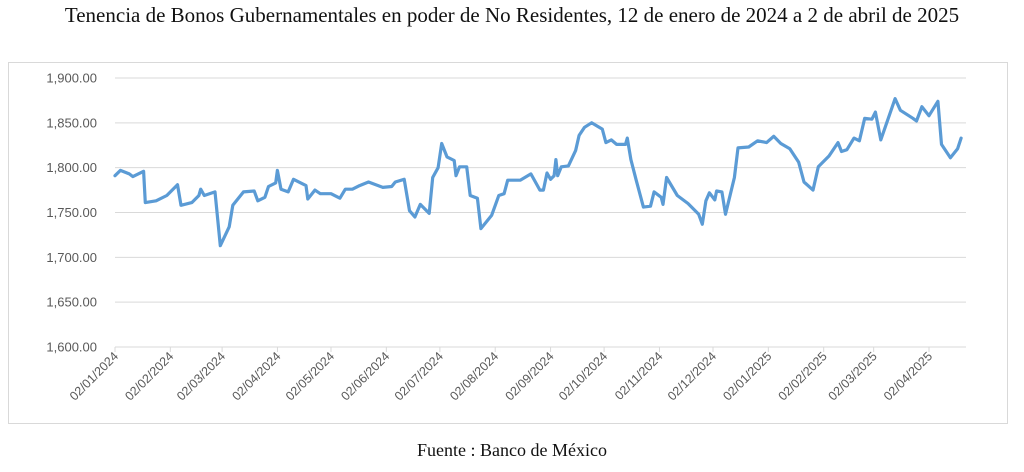 Image resolution: width=1024 pixels, height=472 pixels. Describe the element at coordinates (71, 257) in the screenshot. I see `y-tick-label: 1,700.00` at that location.